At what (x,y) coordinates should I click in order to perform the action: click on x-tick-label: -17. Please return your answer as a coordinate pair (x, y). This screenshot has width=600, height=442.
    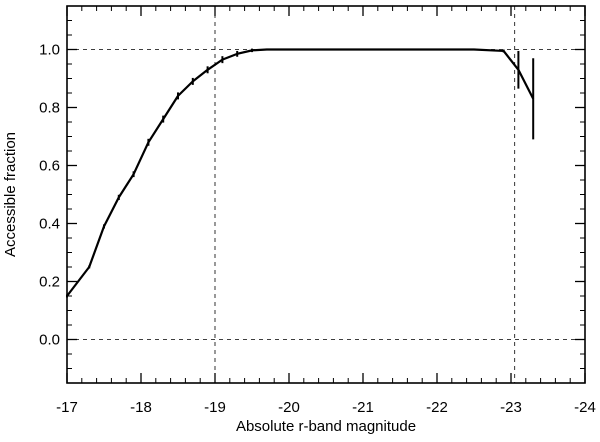
    Looking at the image, I should click on (67, 407).